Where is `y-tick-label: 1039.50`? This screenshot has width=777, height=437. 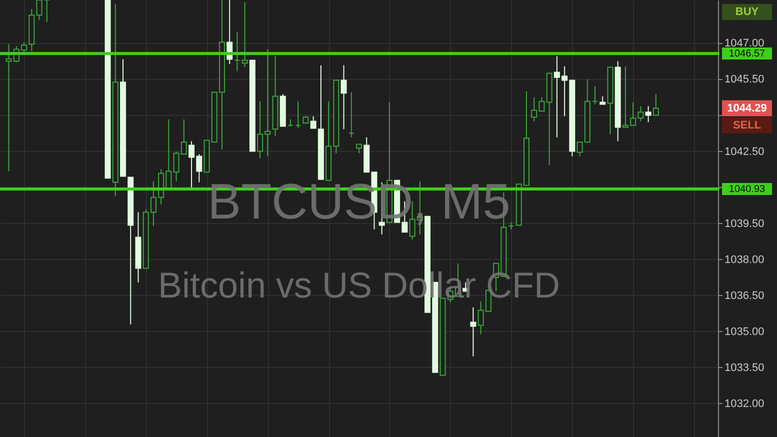 y-tick-label: 1039.50 is located at coordinates (744, 224).